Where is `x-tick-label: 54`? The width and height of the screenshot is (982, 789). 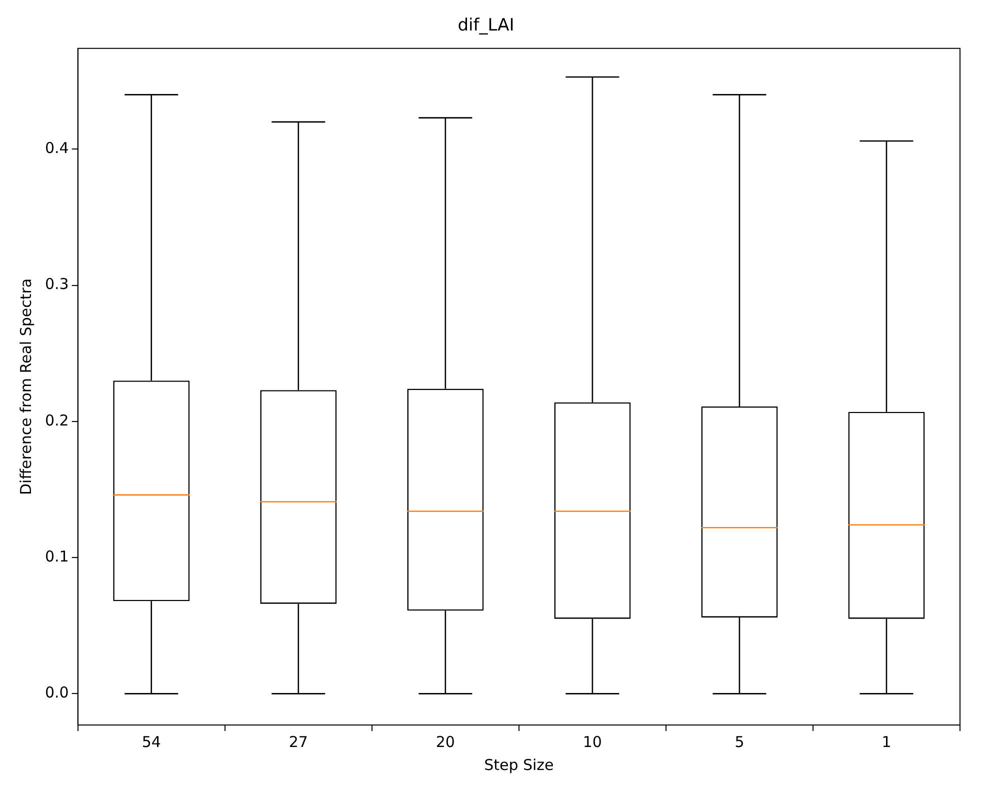
x-tick-label: 54 is located at coordinates (151, 741).